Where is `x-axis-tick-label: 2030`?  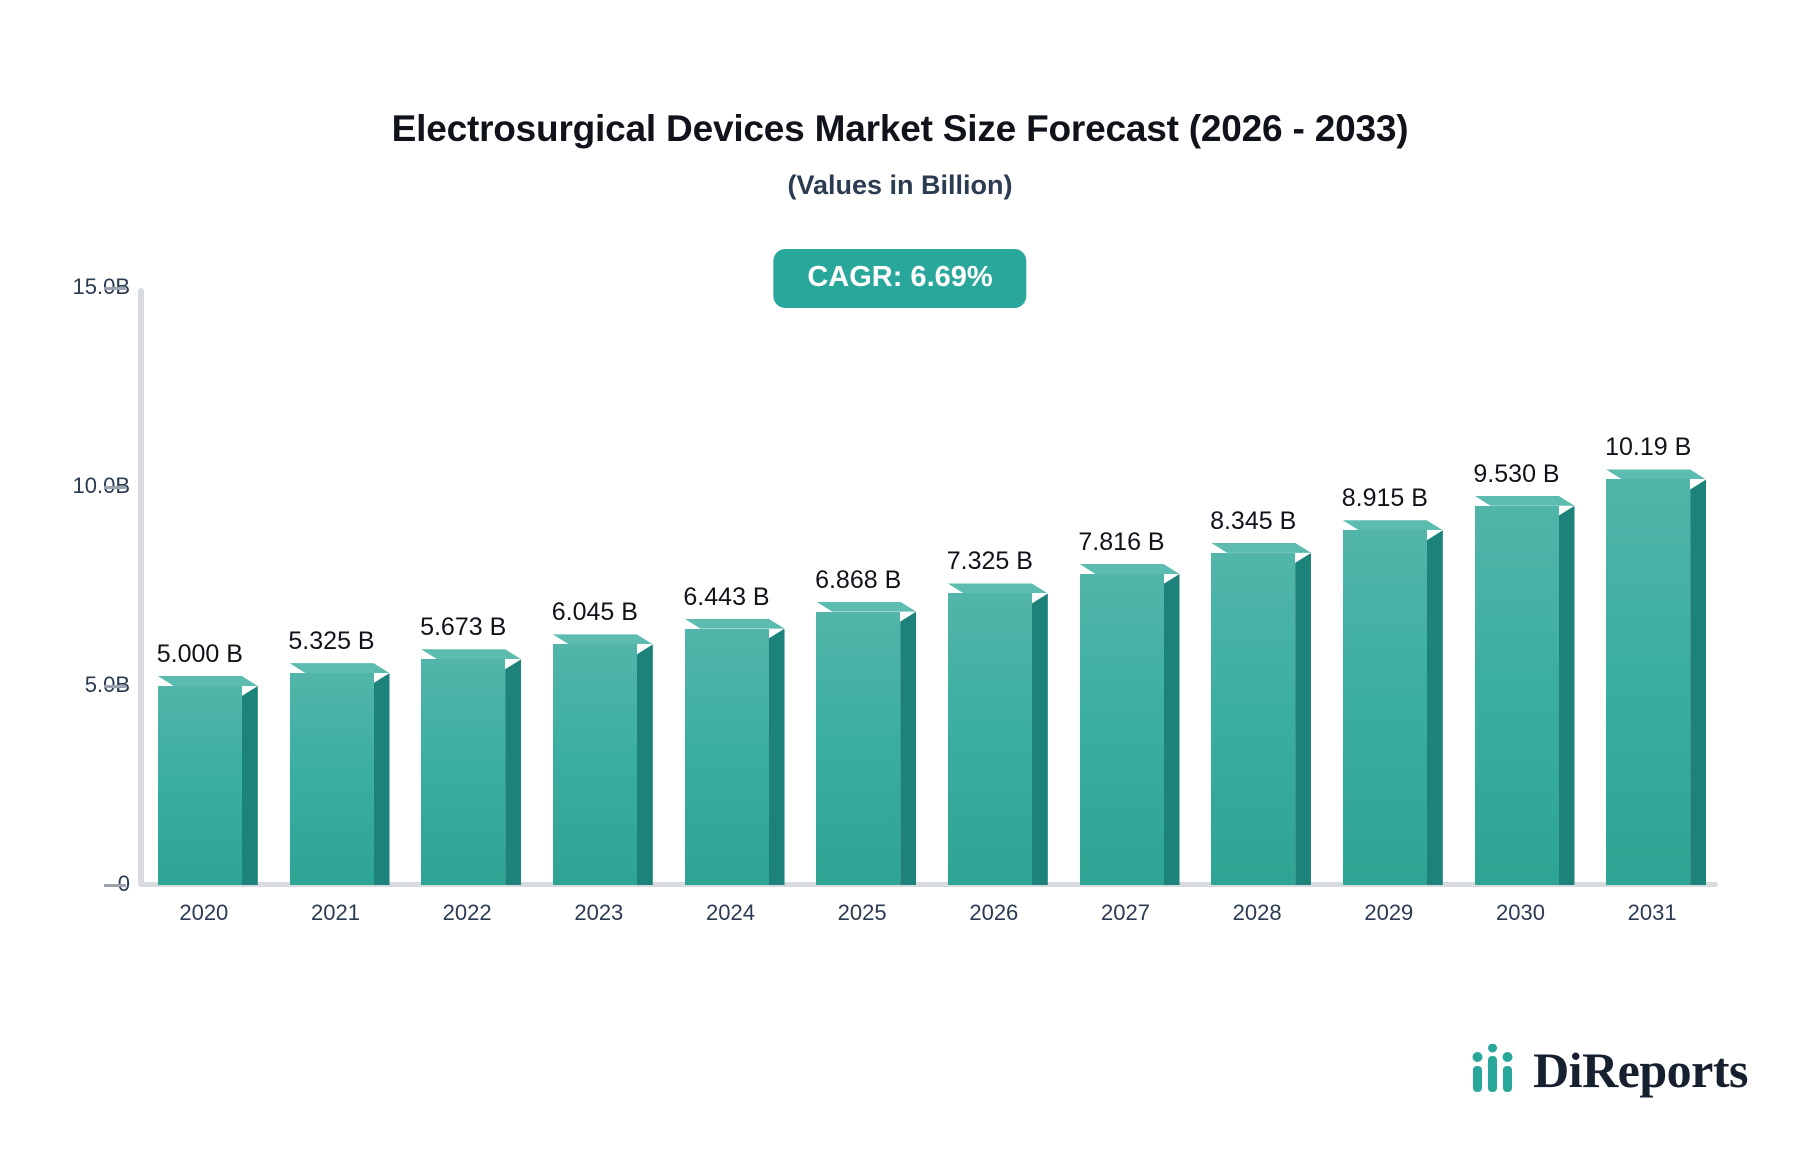 x-axis-tick-label: 2030 is located at coordinates (1520, 912).